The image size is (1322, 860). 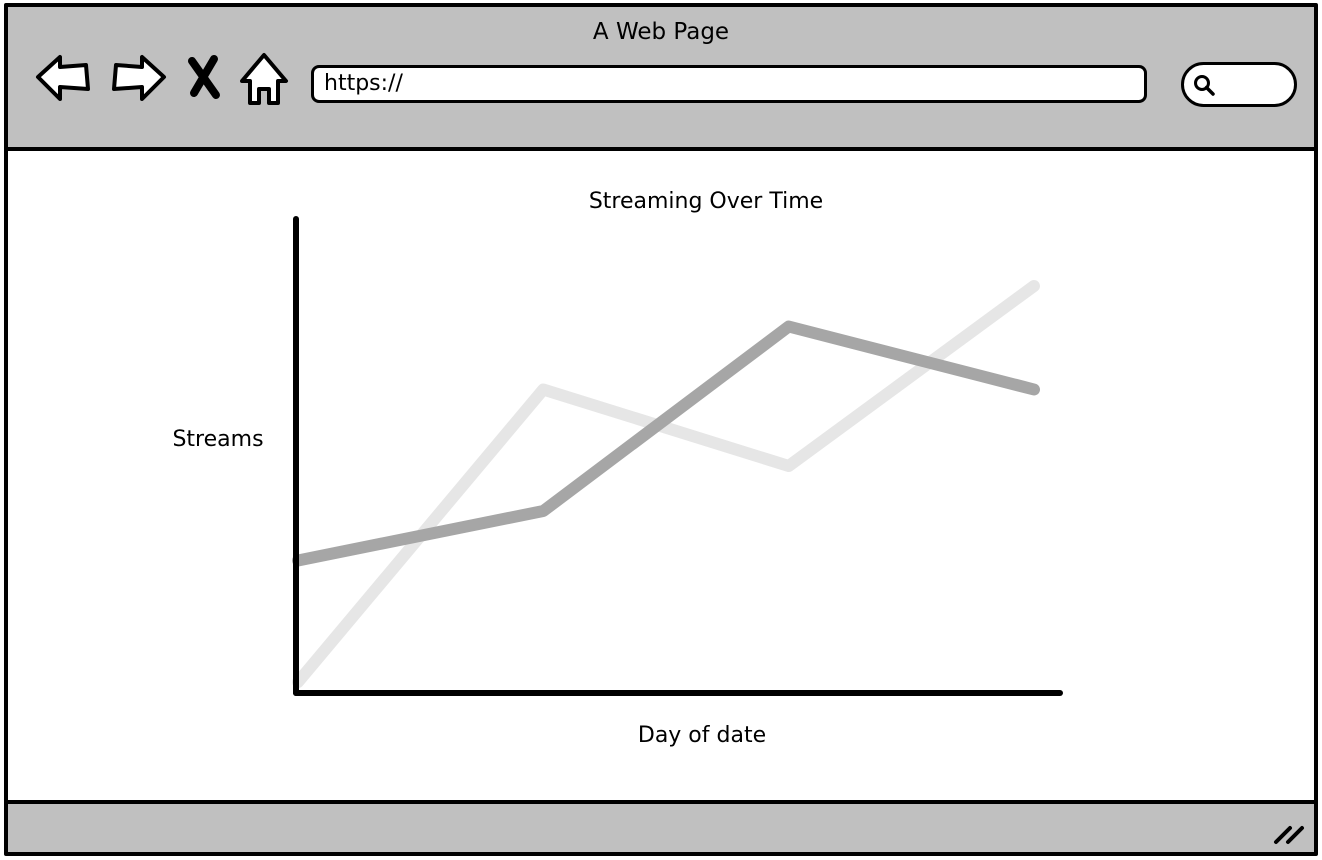 I want to click on x-axis-label: Day of date, so click(x=702, y=735).